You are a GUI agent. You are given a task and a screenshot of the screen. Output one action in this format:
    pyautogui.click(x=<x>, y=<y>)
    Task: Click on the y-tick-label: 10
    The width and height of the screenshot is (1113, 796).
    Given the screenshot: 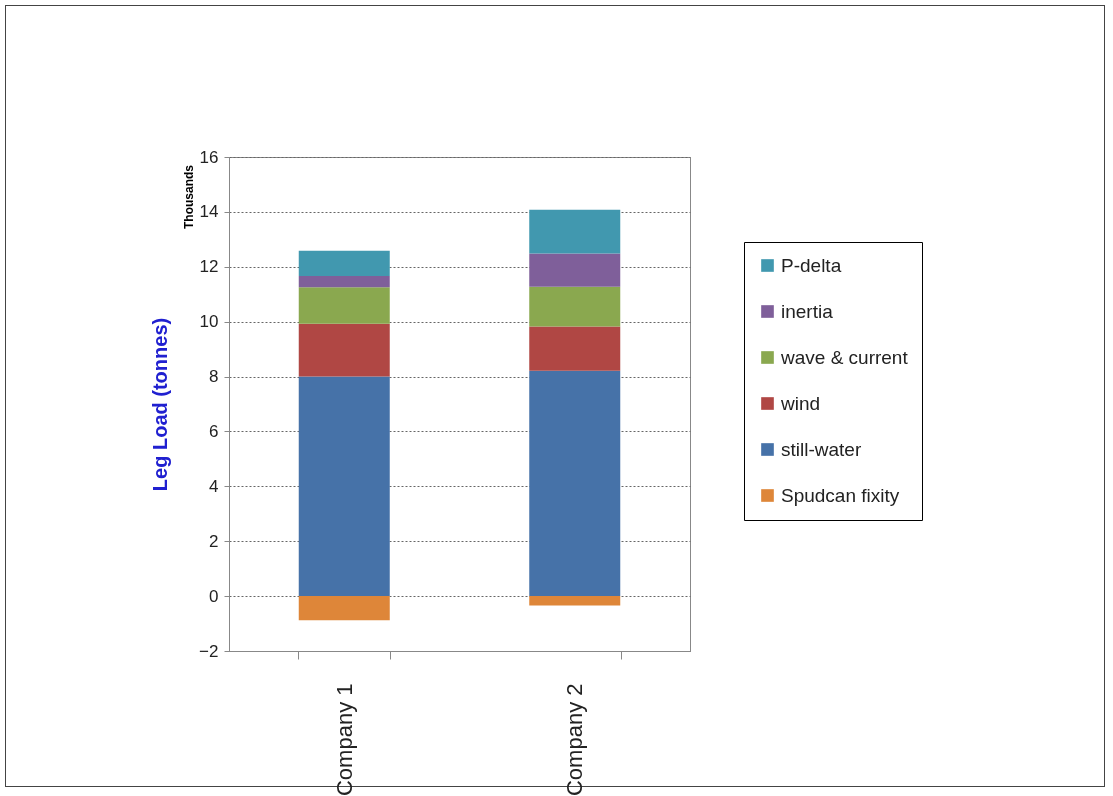 What is the action you would take?
    pyautogui.click(x=209, y=322)
    